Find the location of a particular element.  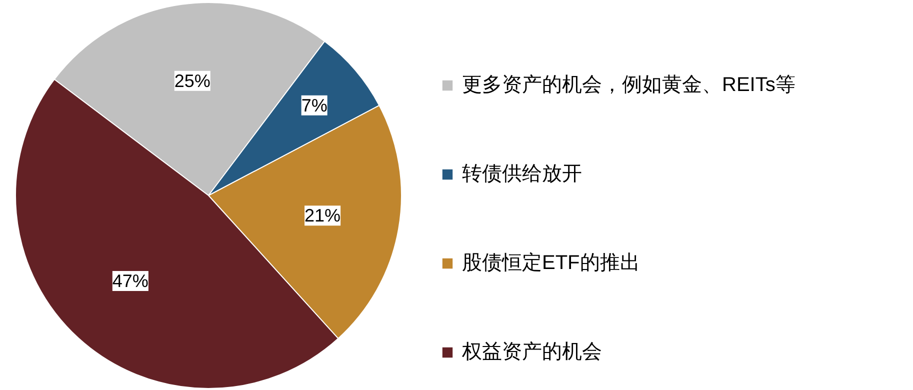

data-label: 7% is located at coordinates (314, 105).